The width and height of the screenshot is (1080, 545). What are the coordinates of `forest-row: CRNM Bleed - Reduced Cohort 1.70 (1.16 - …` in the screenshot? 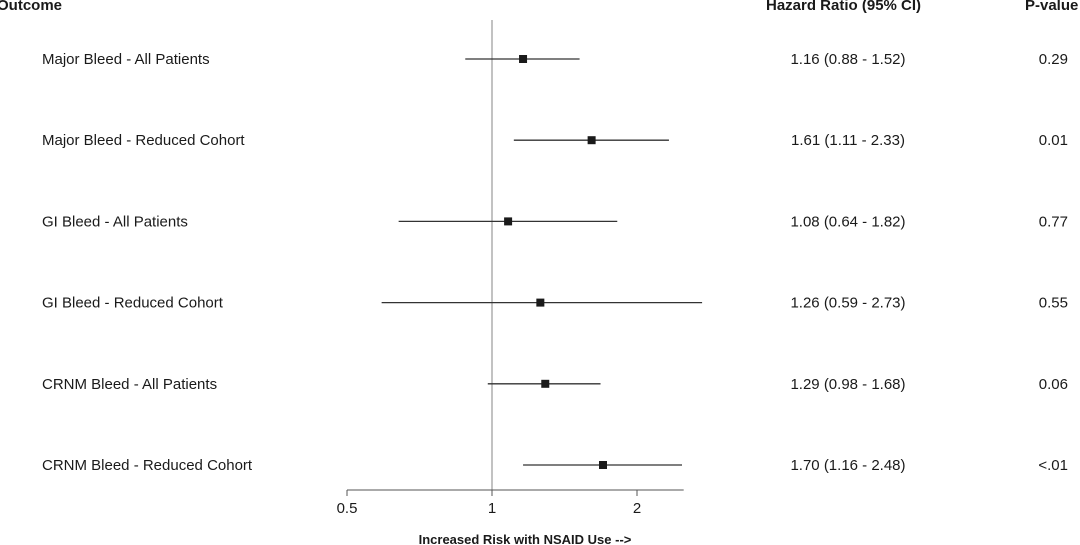 It's located at (555, 465).